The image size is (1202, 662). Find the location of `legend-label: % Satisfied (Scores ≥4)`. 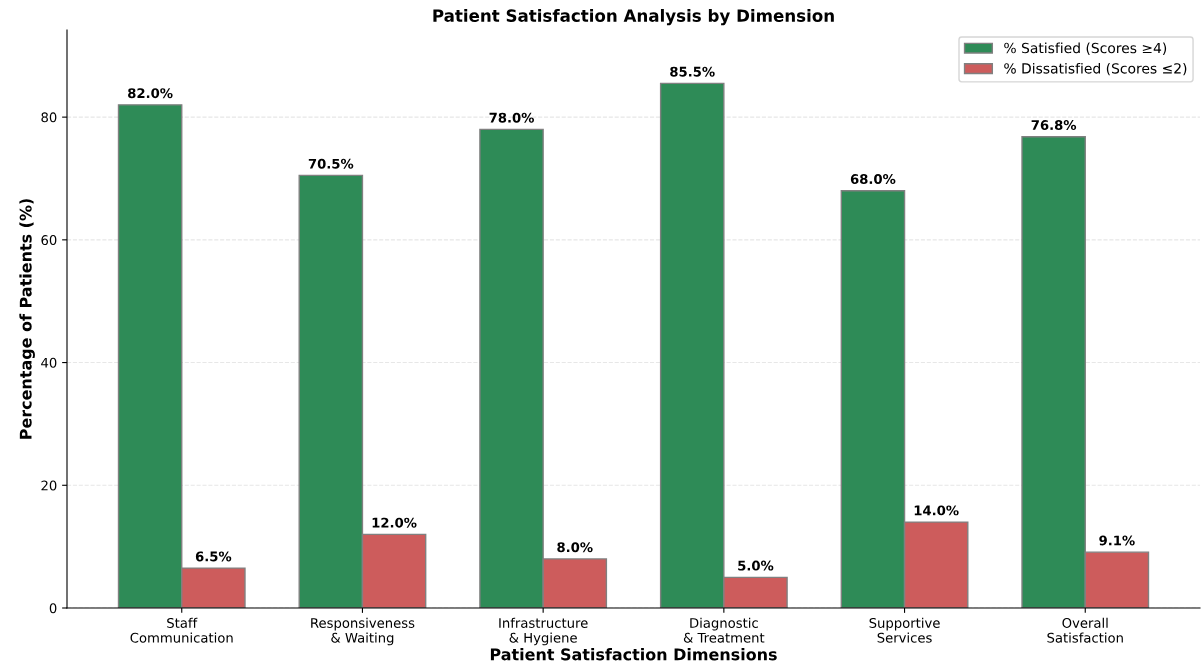

legend-label: % Satisfied (Scores ≥4) is located at coordinates (1085, 48).